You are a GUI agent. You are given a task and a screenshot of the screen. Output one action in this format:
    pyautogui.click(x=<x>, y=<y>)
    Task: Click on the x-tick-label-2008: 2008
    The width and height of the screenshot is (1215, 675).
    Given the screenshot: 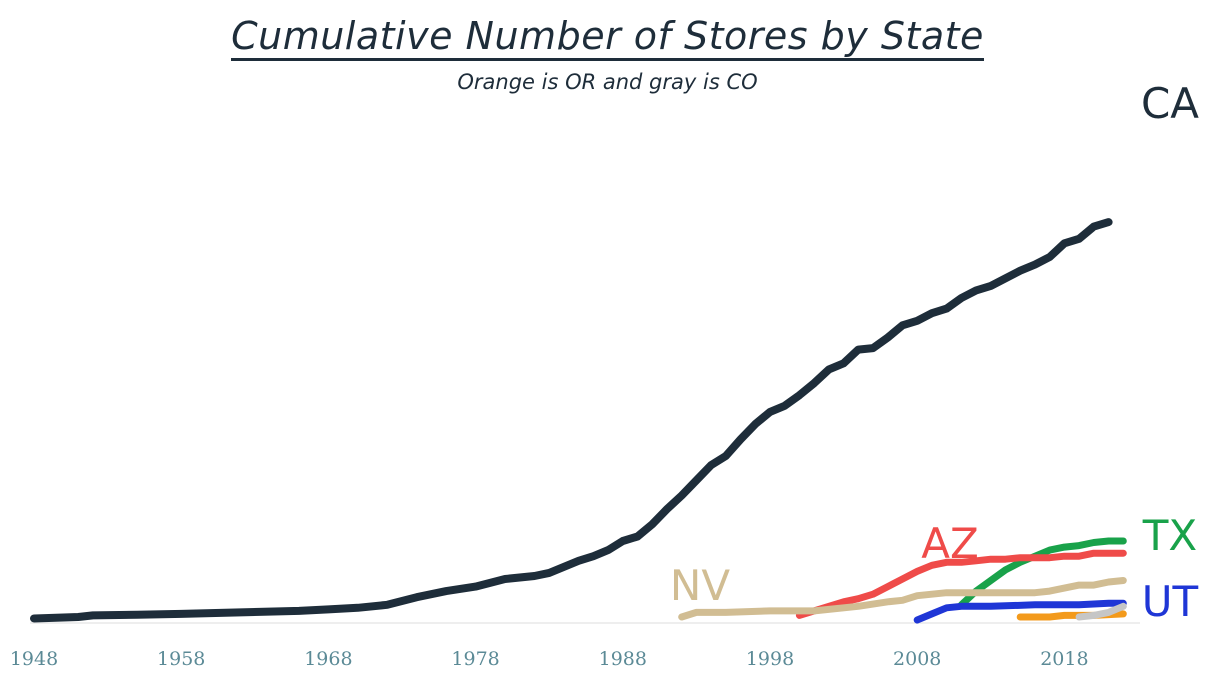 What is the action you would take?
    pyautogui.click(x=917, y=659)
    